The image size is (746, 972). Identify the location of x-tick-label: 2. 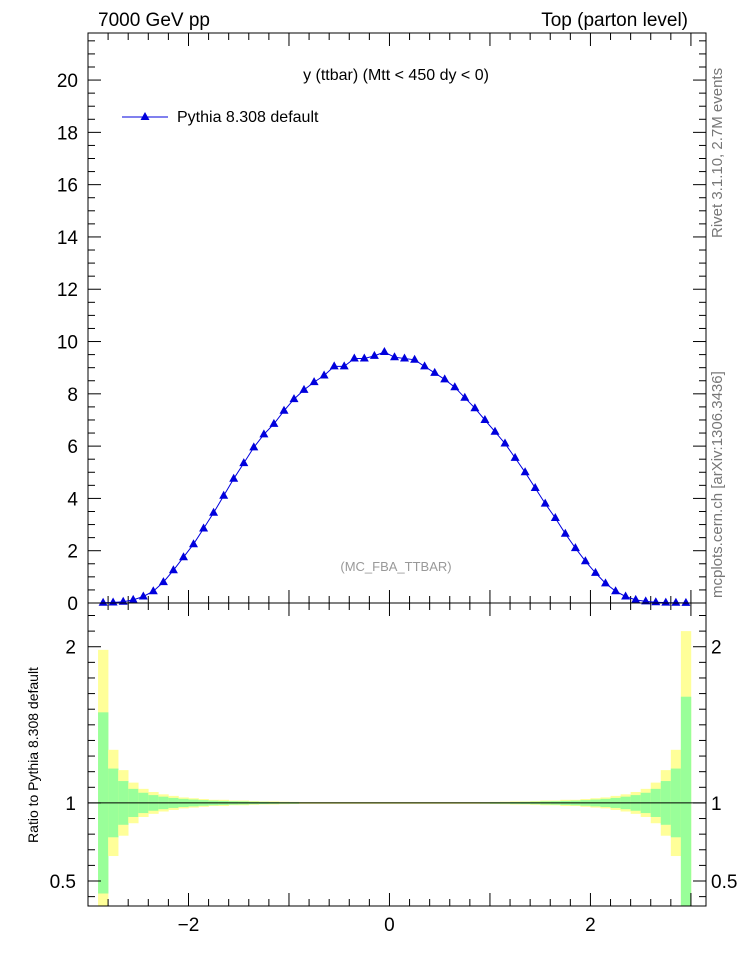
(590, 925).